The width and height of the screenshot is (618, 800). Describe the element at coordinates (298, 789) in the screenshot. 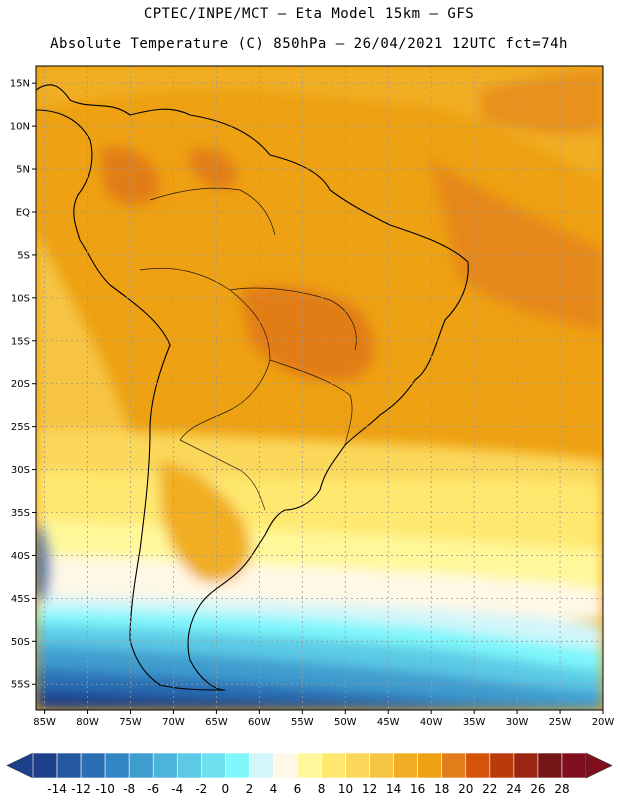

I see `colorbar-label: 6` at that location.